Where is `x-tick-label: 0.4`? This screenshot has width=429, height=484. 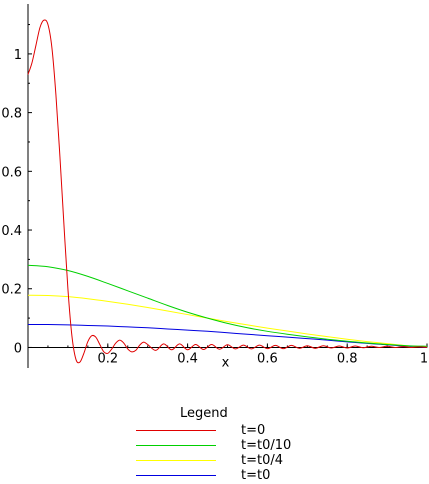
x-tick-label: 0.4 is located at coordinates (187, 358).